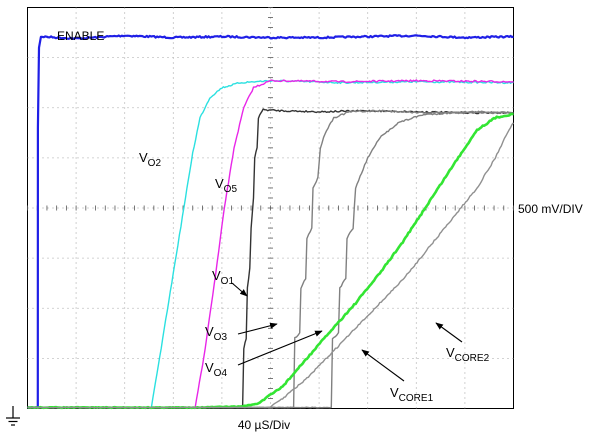 The height and width of the screenshot is (436, 605). I want to click on label-vo5-main: V, so click(219, 183).